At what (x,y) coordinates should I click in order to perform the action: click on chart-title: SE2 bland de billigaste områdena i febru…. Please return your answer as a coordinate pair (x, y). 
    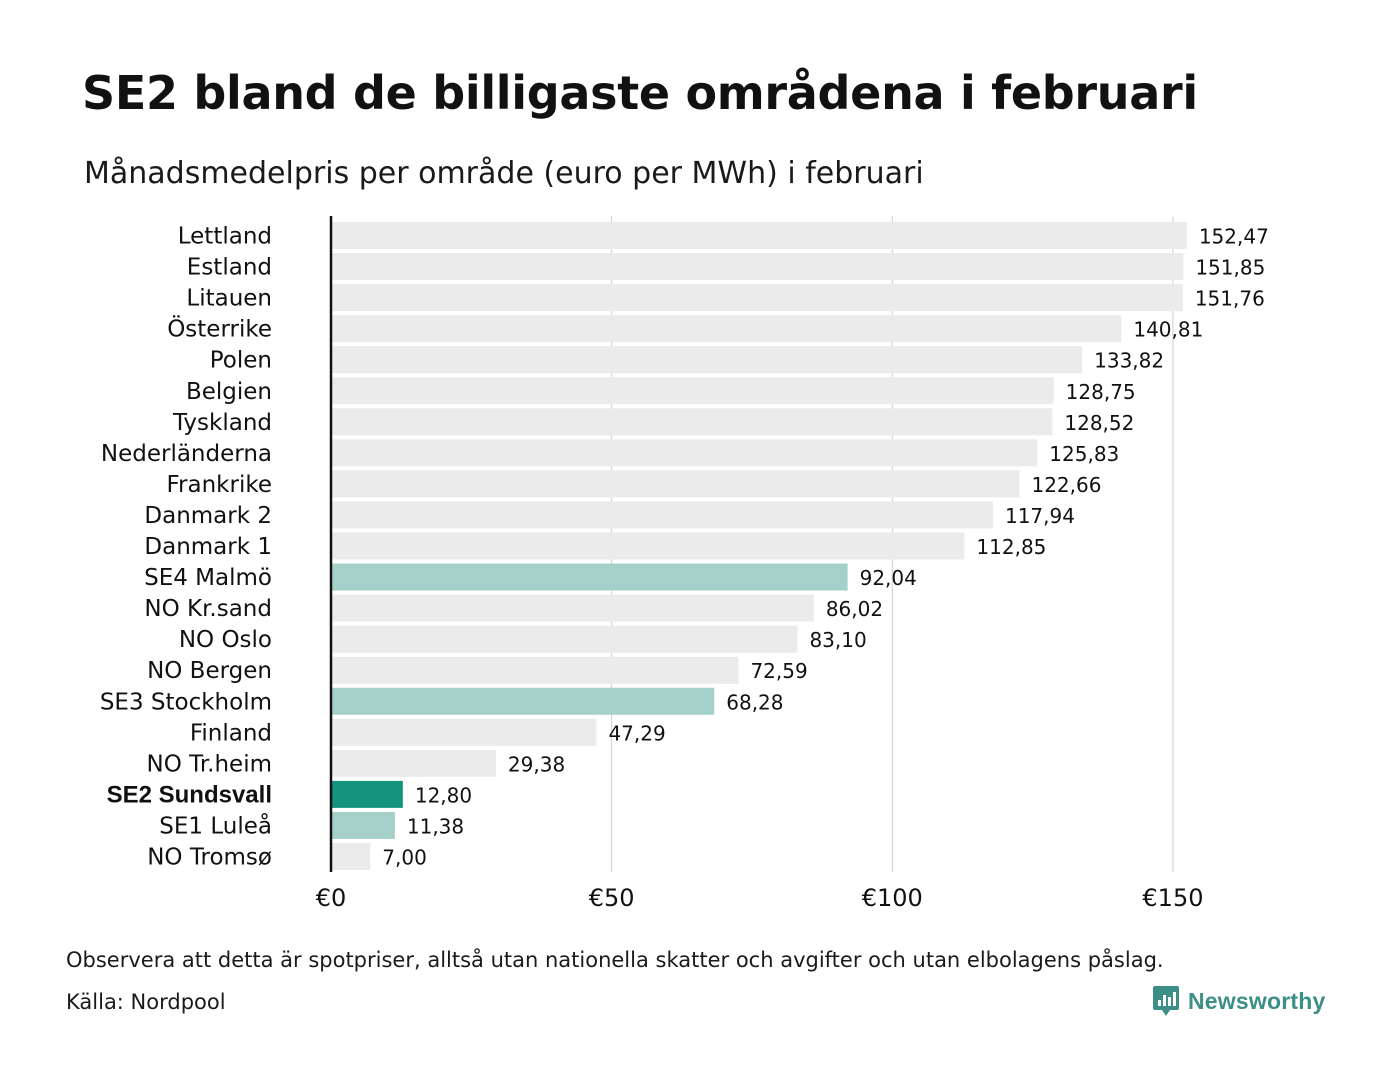
    Looking at the image, I should click on (640, 93).